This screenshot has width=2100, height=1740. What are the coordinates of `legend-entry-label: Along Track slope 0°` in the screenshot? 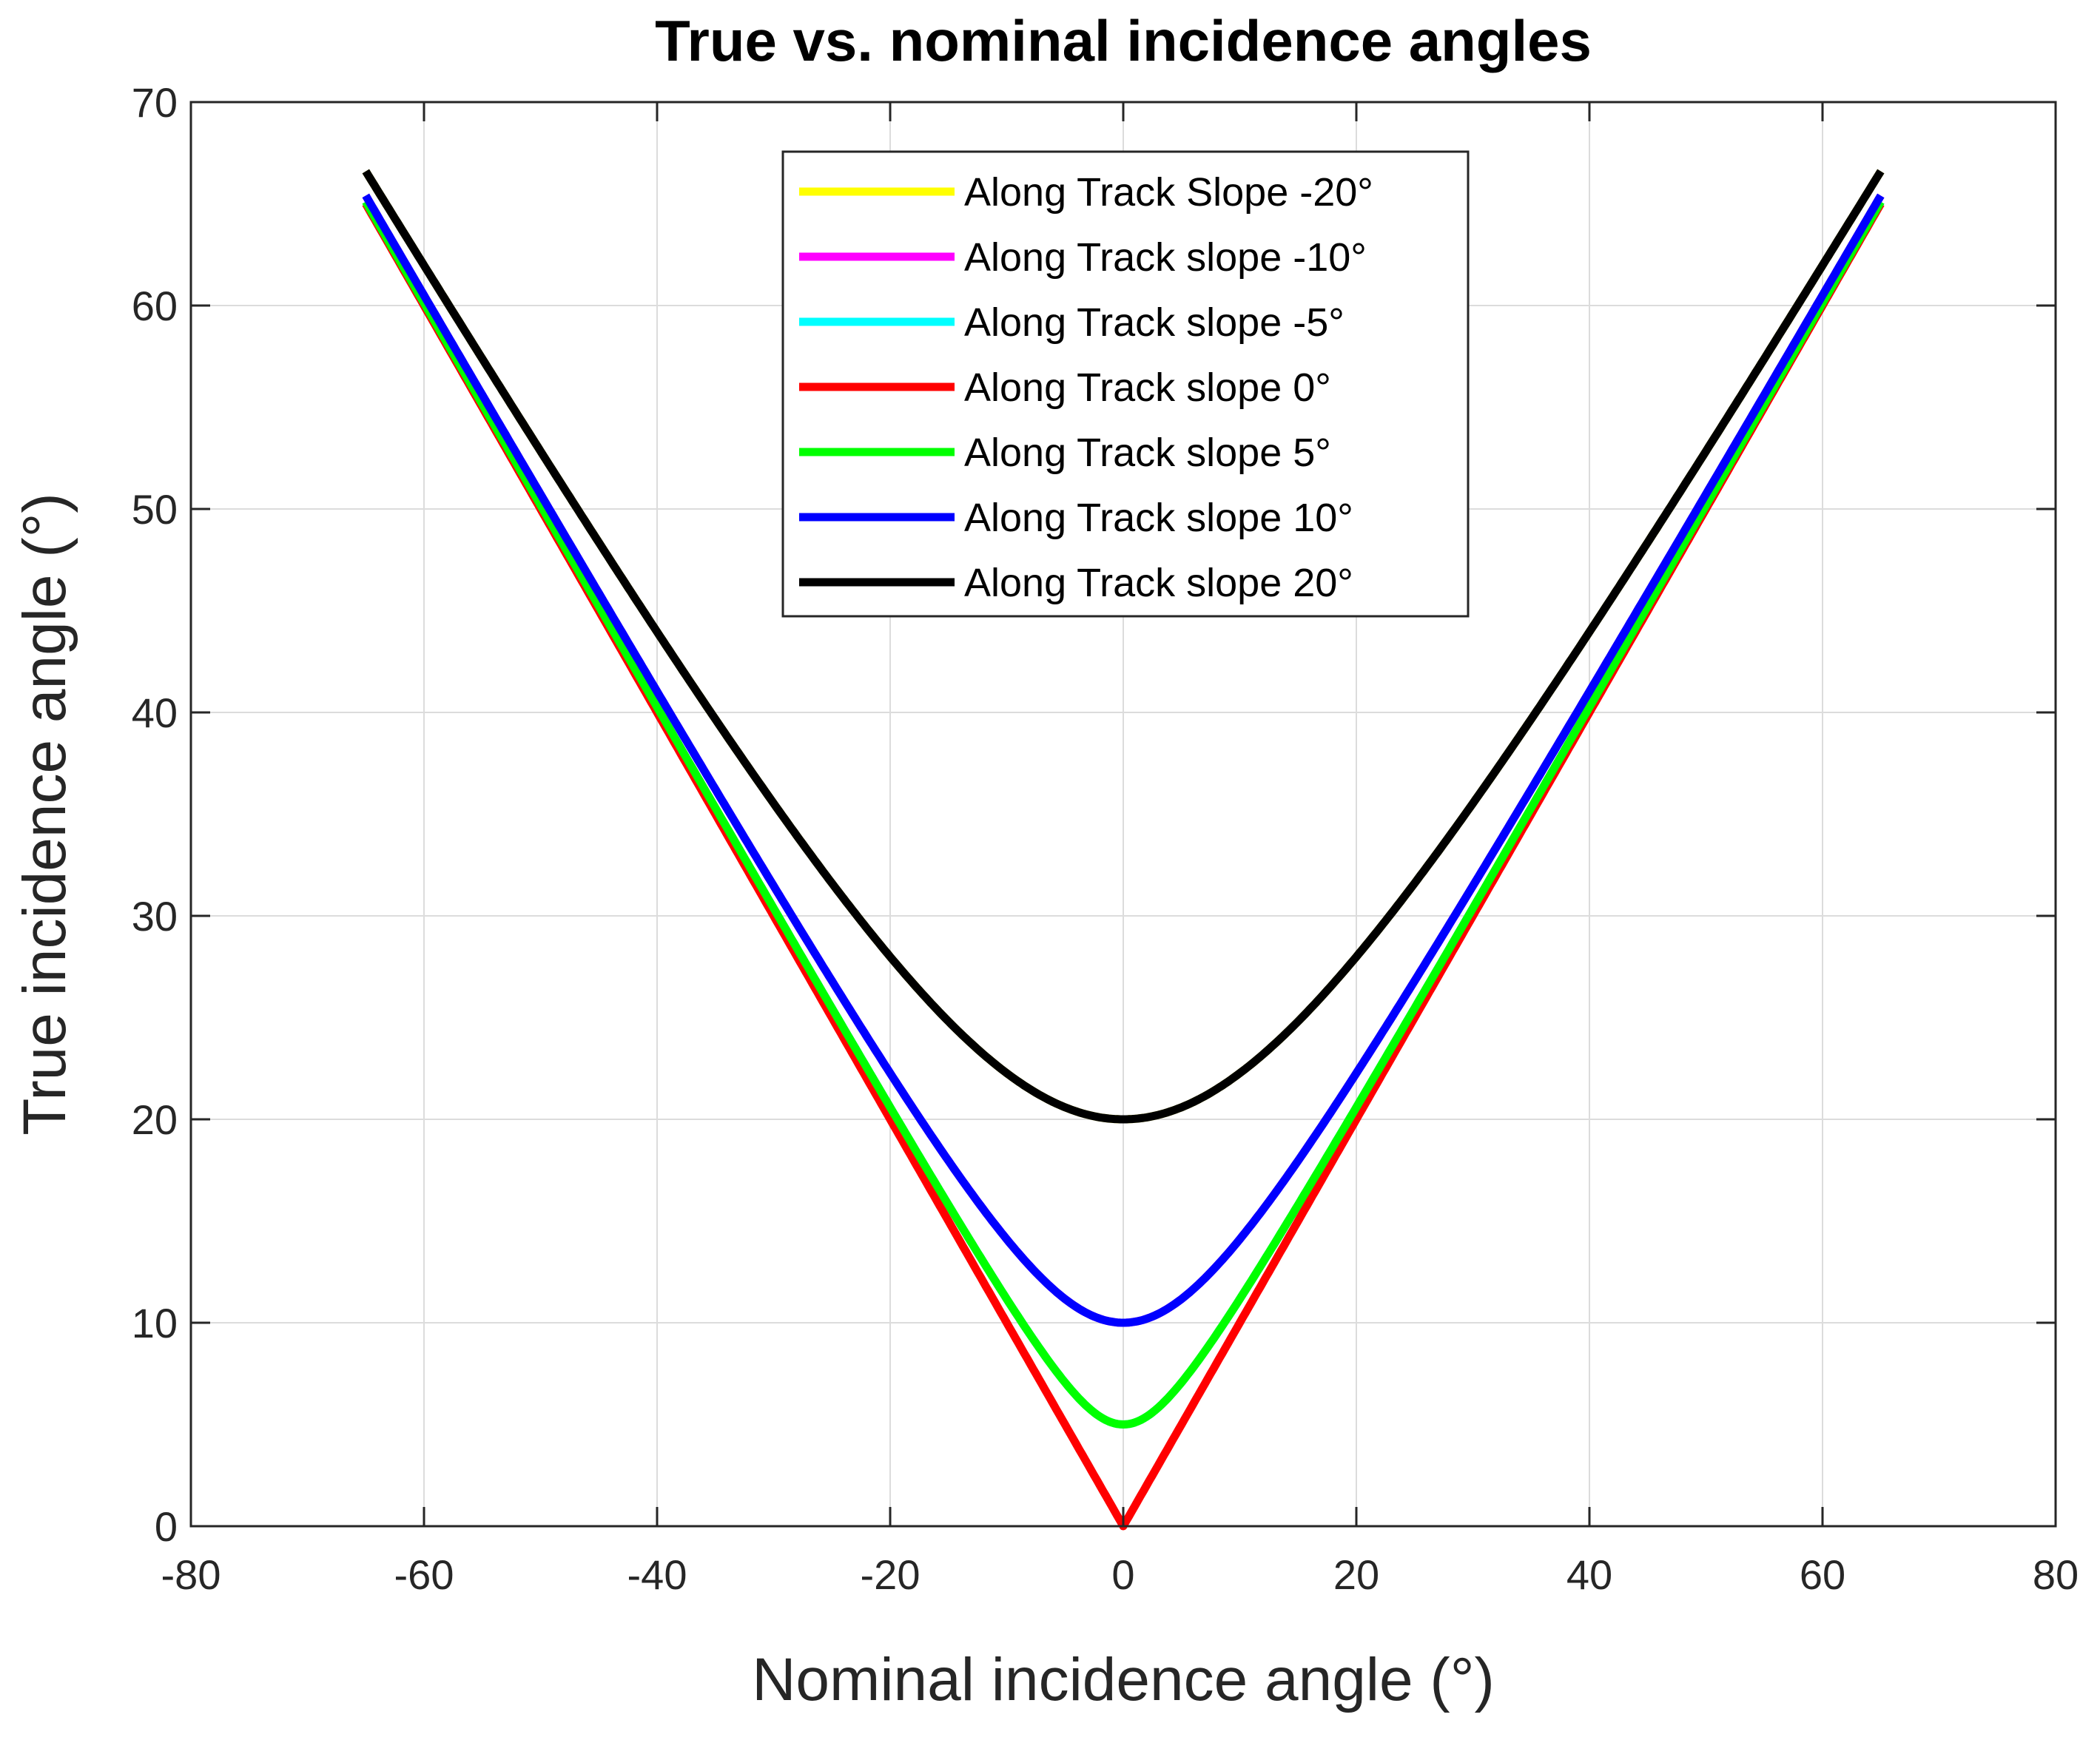 It's located at (1147, 388).